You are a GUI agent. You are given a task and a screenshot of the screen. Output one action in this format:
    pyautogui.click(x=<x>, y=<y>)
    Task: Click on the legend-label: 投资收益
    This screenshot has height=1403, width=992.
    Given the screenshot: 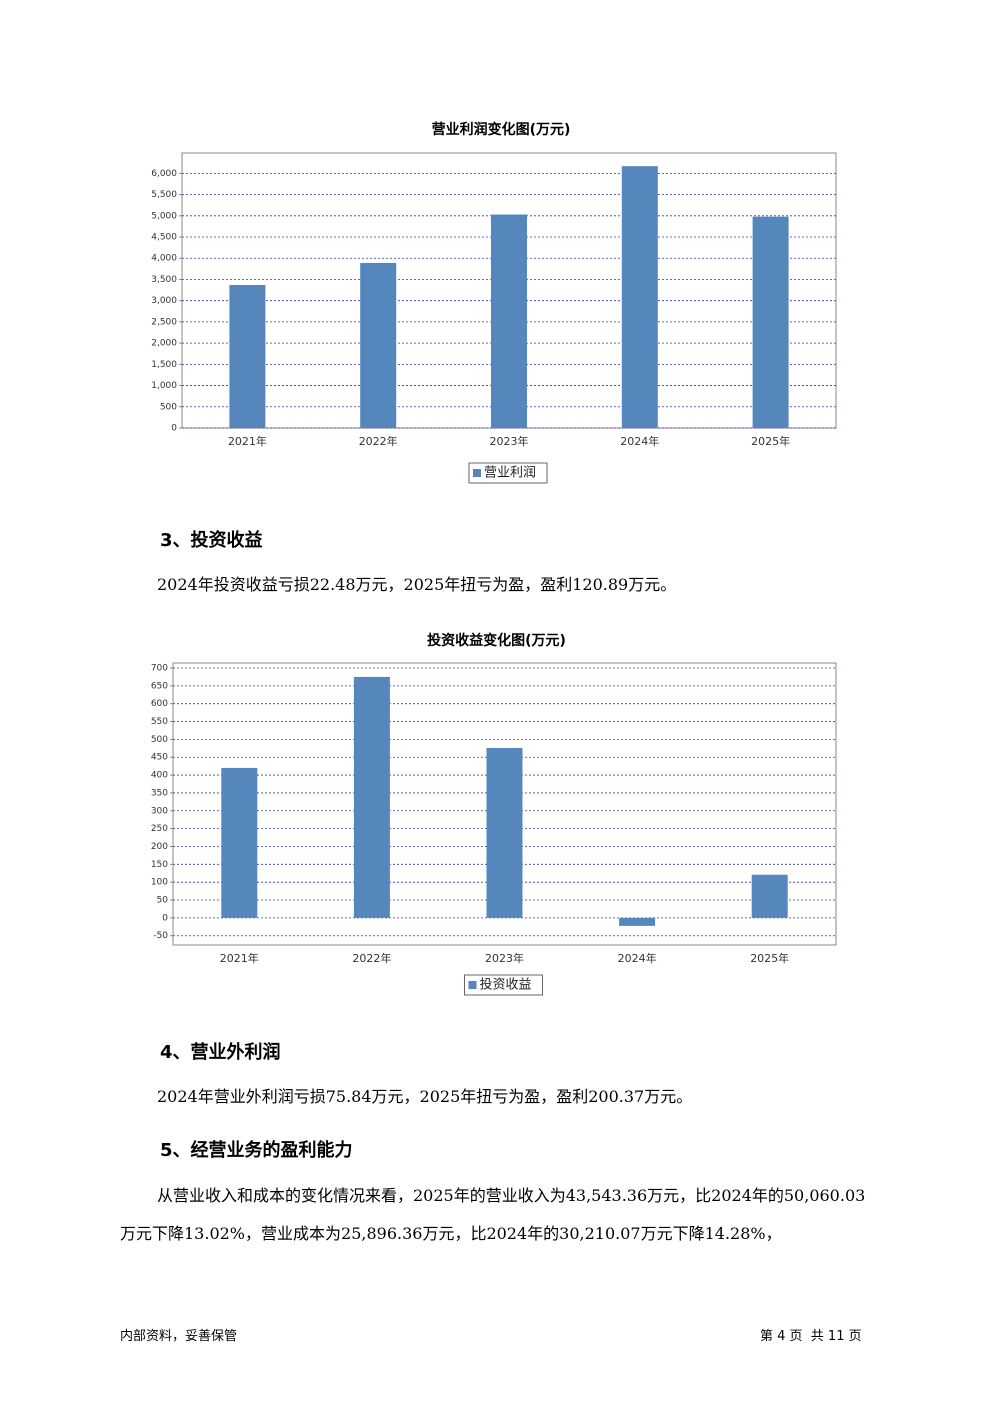 What is the action you would take?
    pyautogui.click(x=506, y=985)
    